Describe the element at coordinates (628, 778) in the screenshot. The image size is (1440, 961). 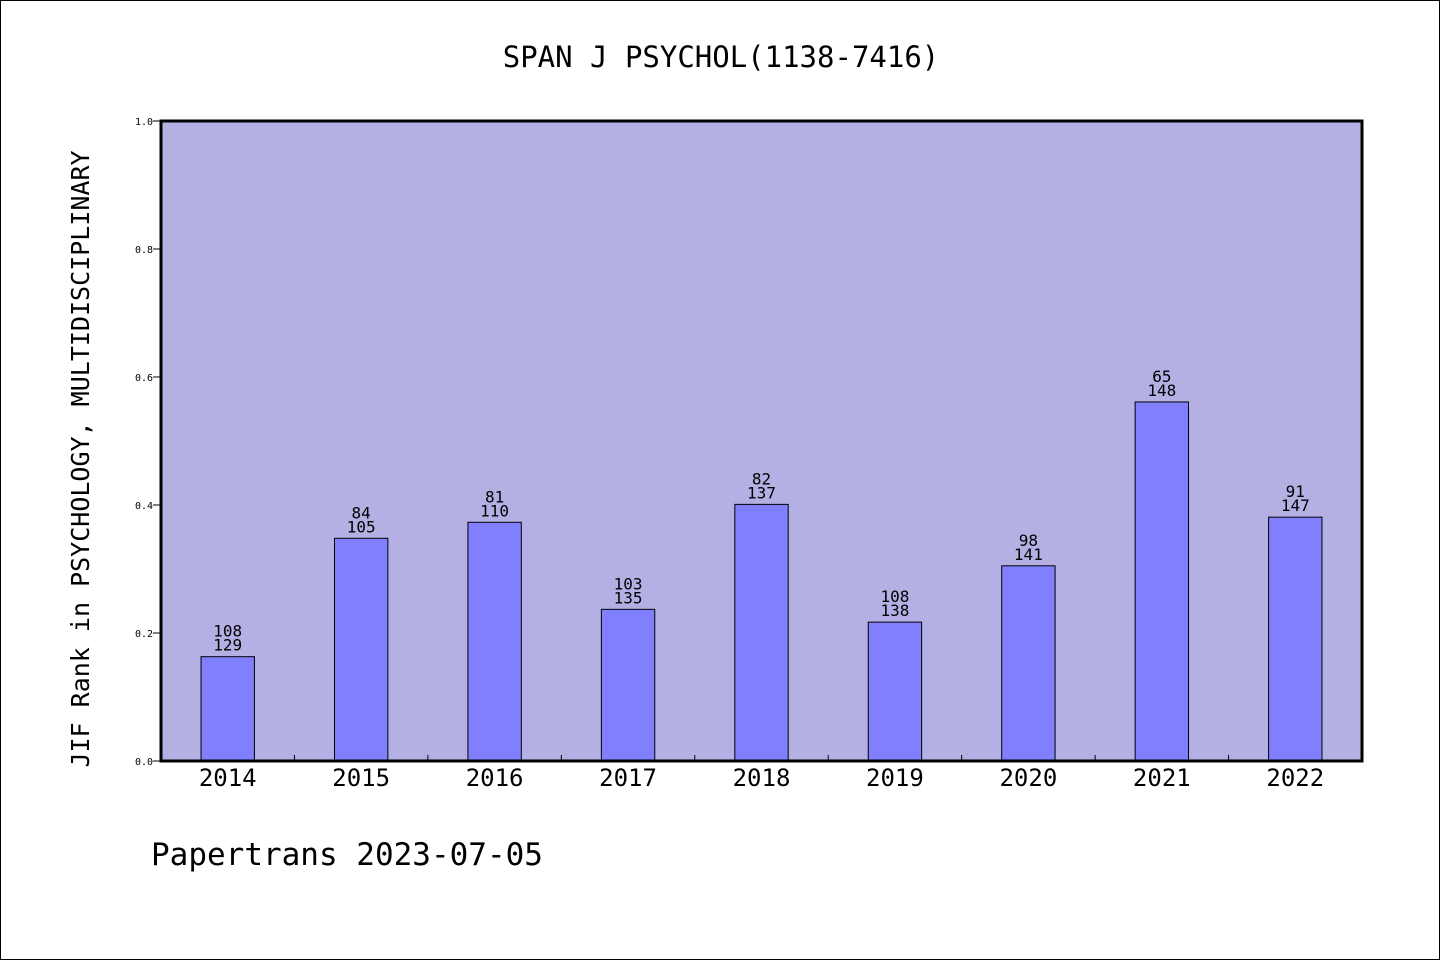
I see `x-tick-label: 2017` at that location.